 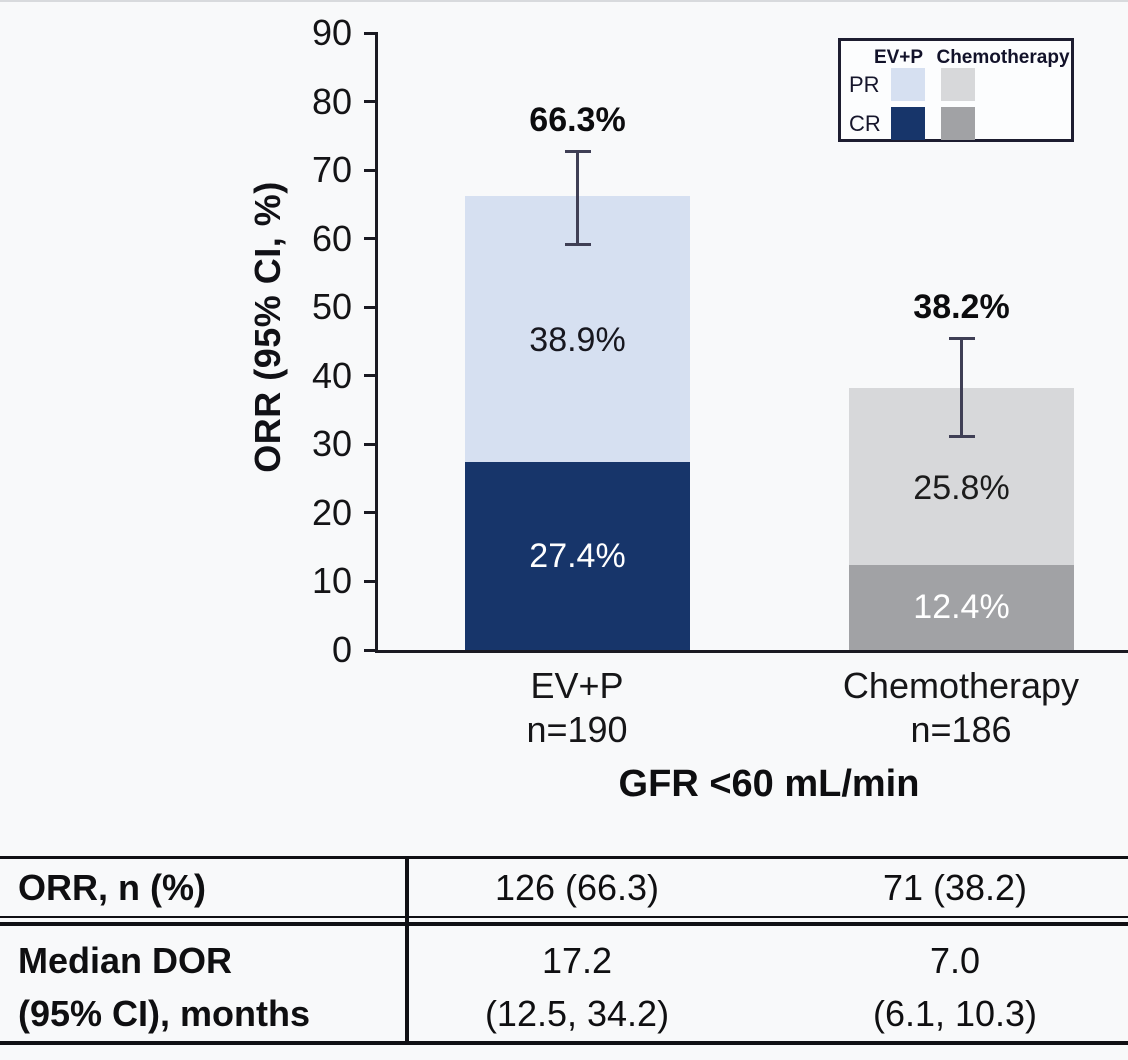 I want to click on table-orr-chemotherapy-value: 71 (38.2), so click(x=955, y=887).